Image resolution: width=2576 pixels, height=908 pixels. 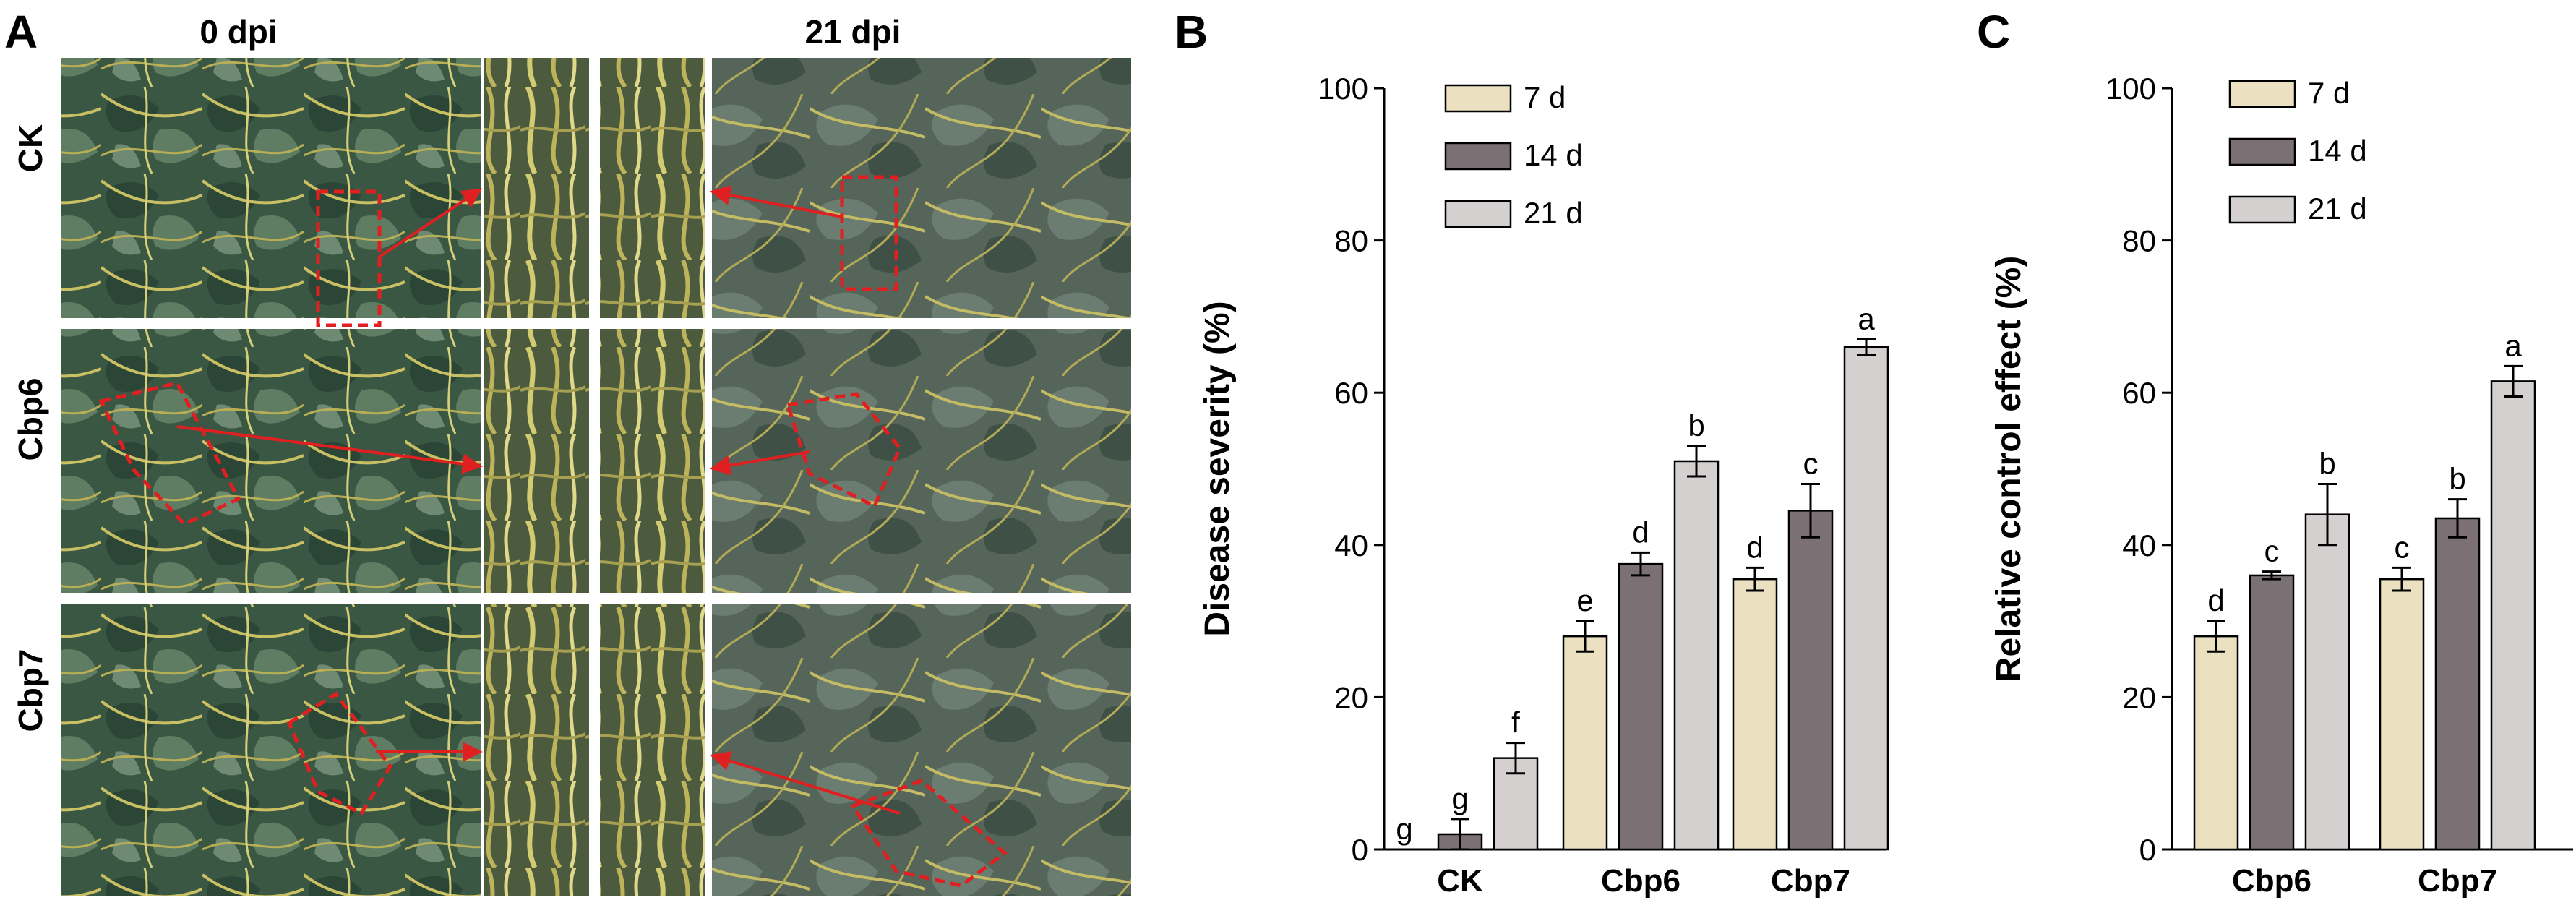 I want to click on photo-cbp7-0dpi, so click(x=271, y=750).